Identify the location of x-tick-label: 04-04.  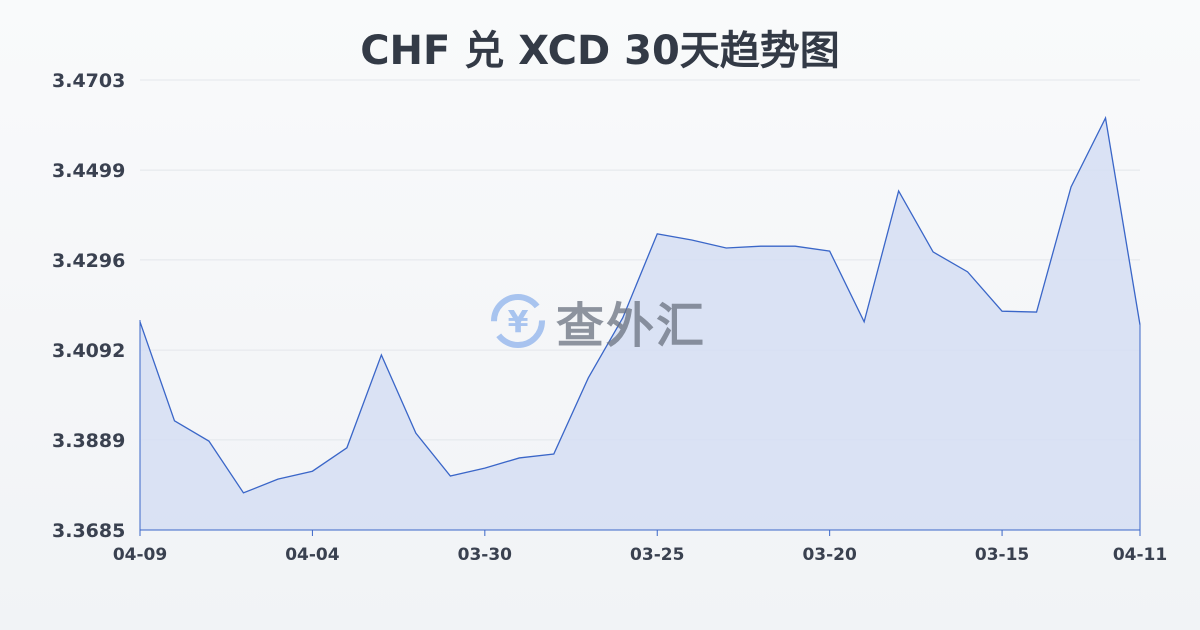
(312, 555).